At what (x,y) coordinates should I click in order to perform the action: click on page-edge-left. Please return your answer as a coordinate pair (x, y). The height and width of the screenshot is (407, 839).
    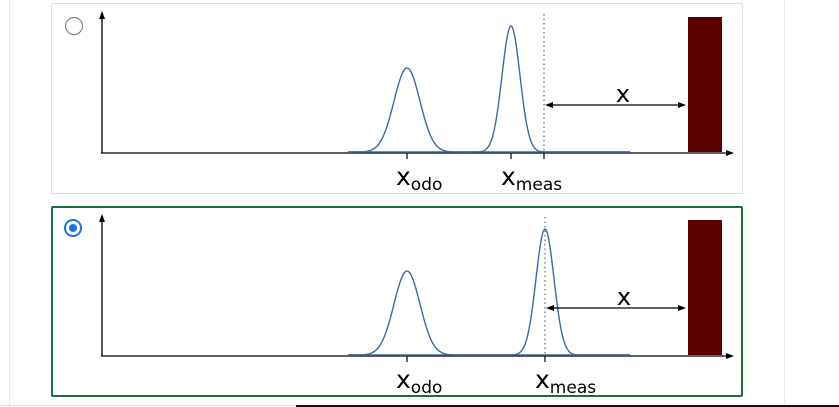
    Looking at the image, I should click on (9, 203).